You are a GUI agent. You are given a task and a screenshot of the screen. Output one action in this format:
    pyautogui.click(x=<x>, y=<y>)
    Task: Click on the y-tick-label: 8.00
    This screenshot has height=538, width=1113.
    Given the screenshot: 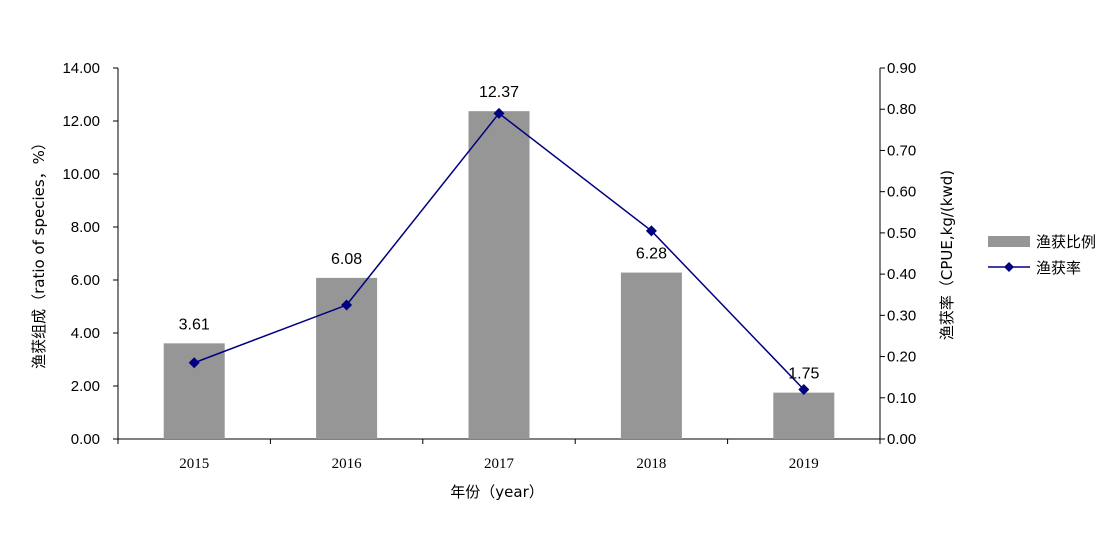 What is the action you would take?
    pyautogui.click(x=85, y=227)
    